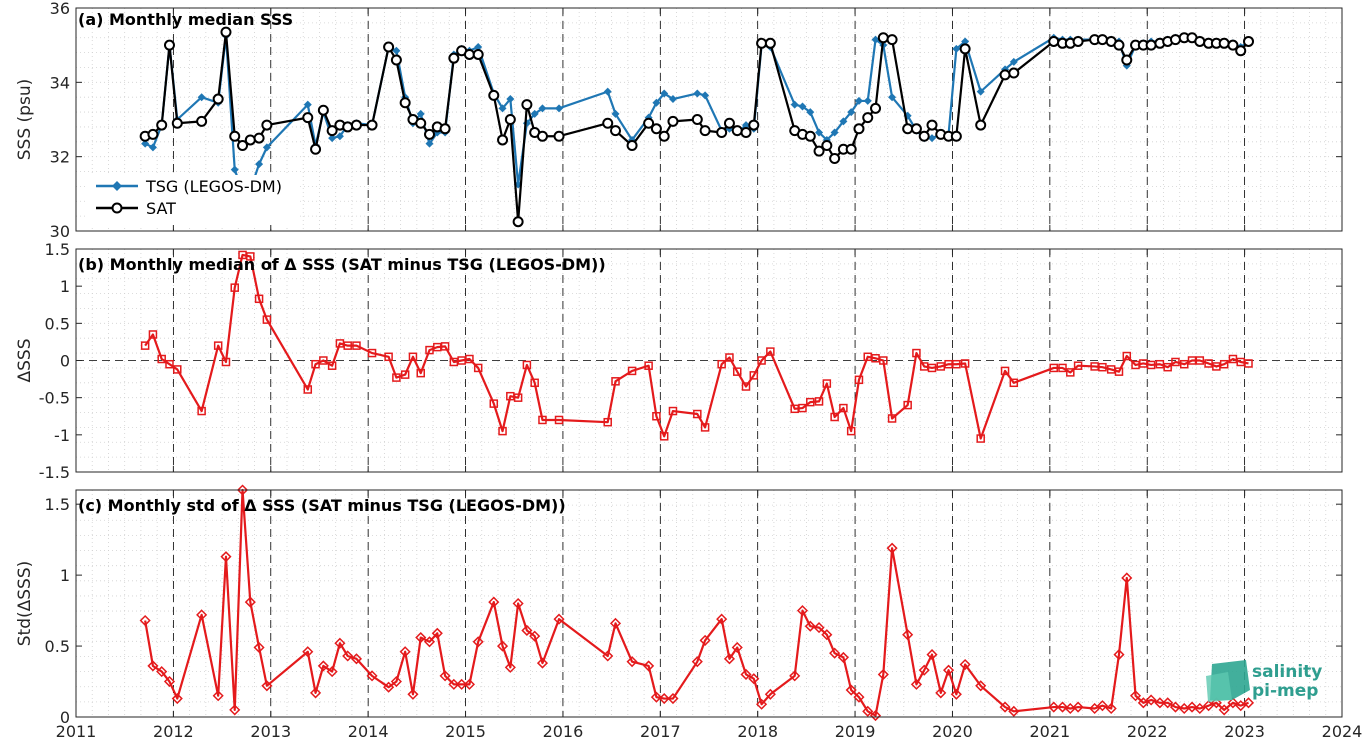 This screenshot has width=1364, height=745. Describe the element at coordinates (952, 731) in the screenshot. I see `x-tick-label: 2020` at that location.